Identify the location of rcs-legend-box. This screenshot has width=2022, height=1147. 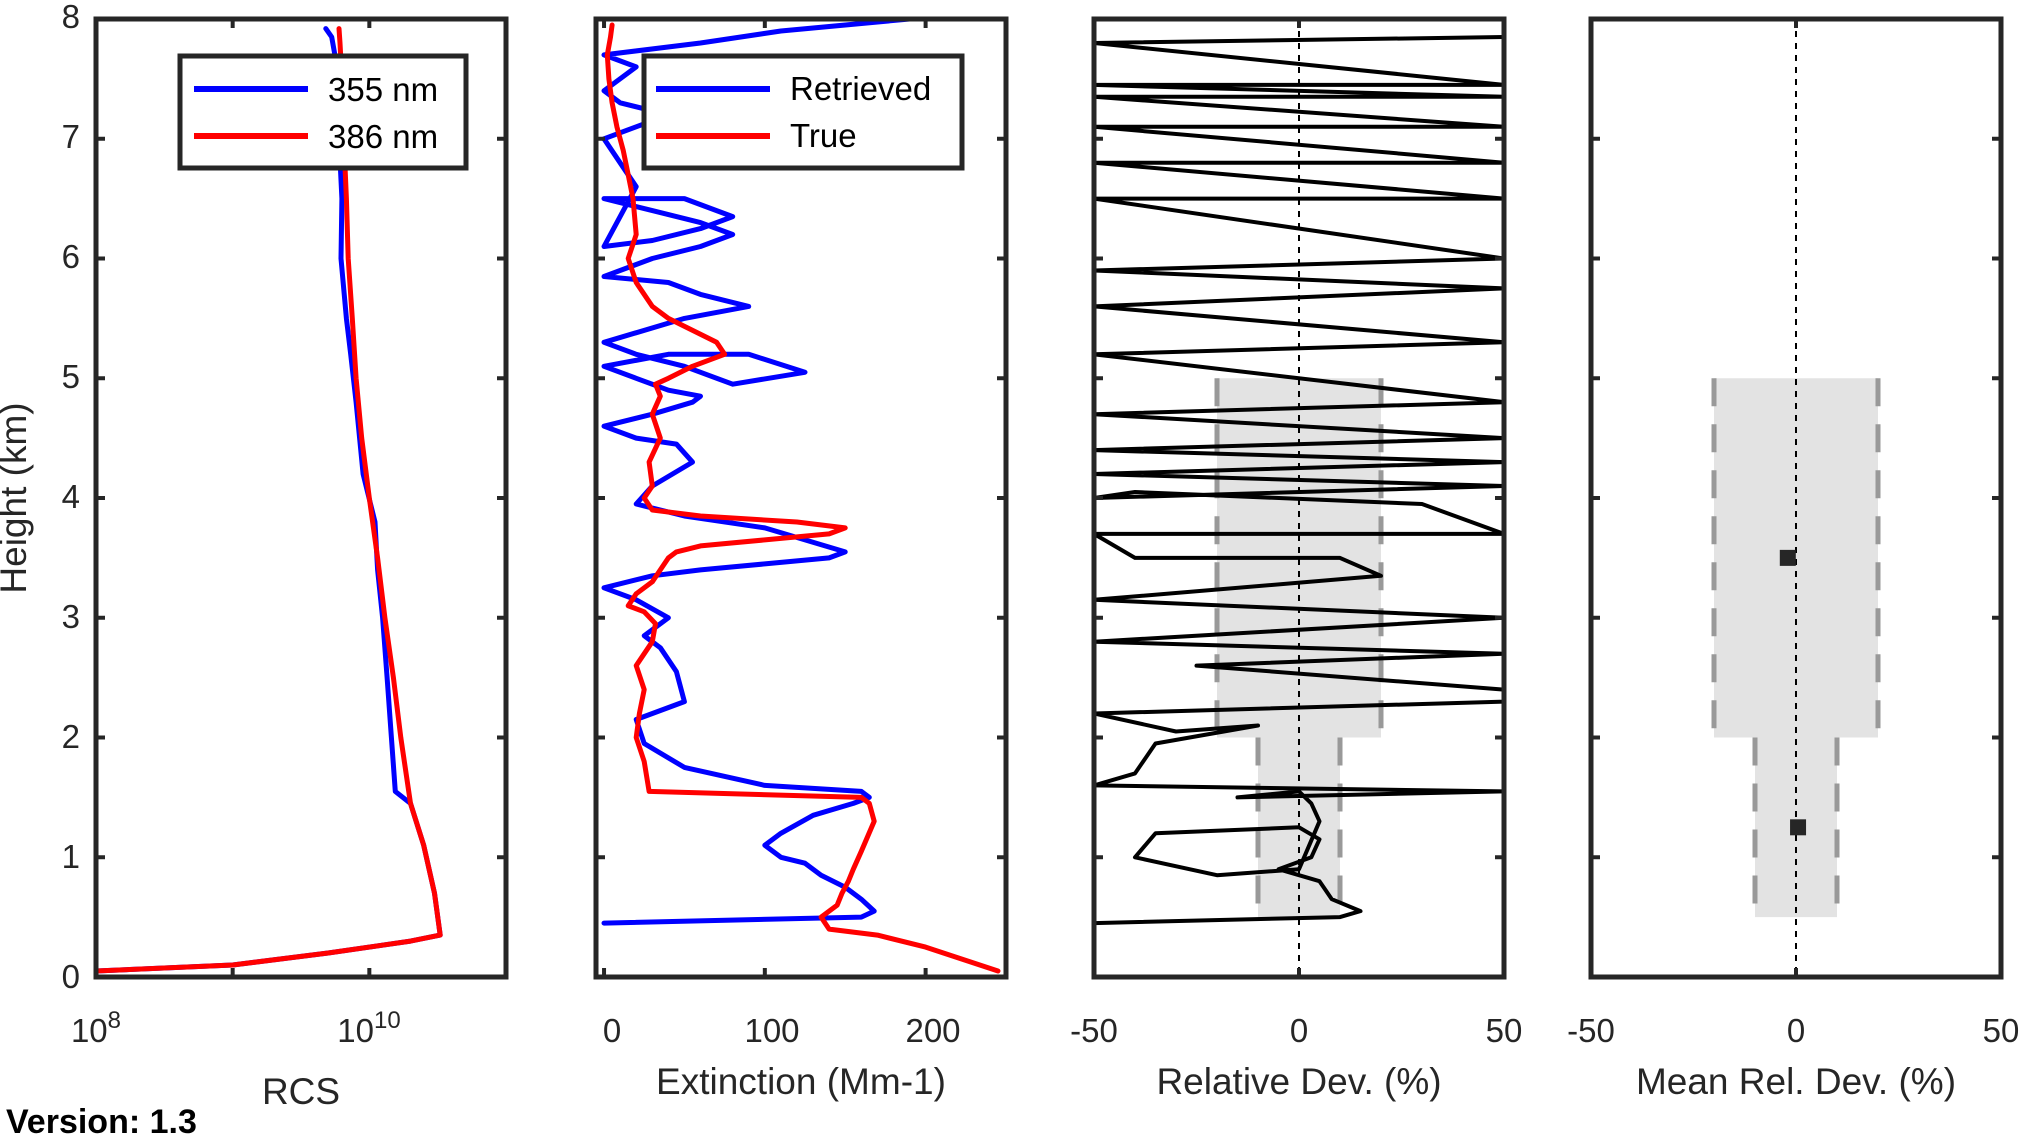
(323, 112).